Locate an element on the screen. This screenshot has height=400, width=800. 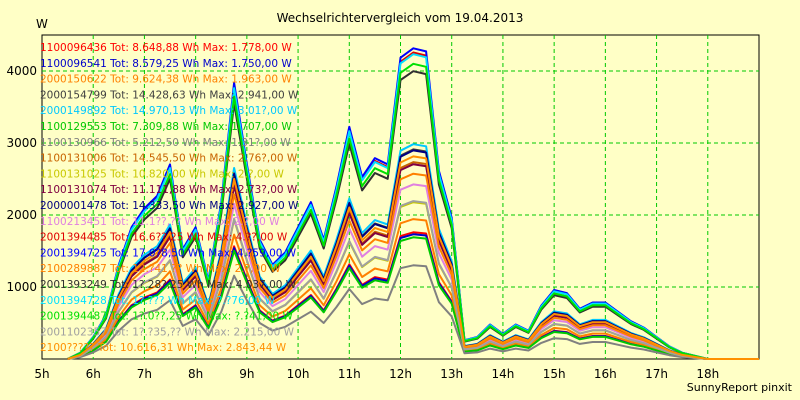
x-tick-label: 10h is located at coordinates (298, 374).